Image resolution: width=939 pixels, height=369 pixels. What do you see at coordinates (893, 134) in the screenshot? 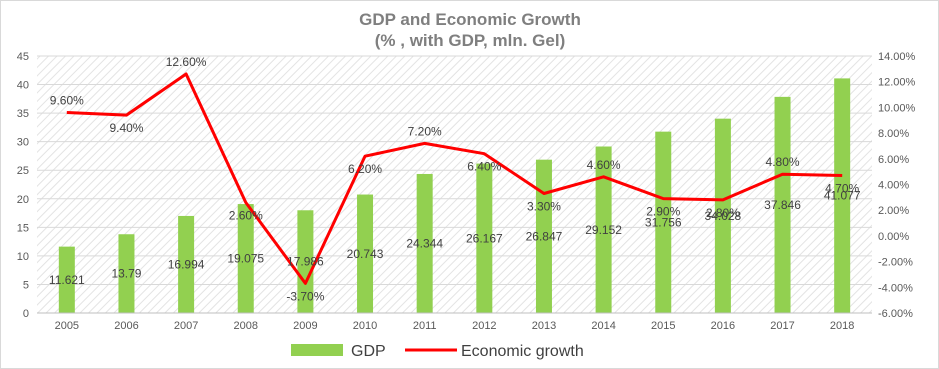
I see `right-axis-tick-label: 8.00%` at bounding box center [893, 134].